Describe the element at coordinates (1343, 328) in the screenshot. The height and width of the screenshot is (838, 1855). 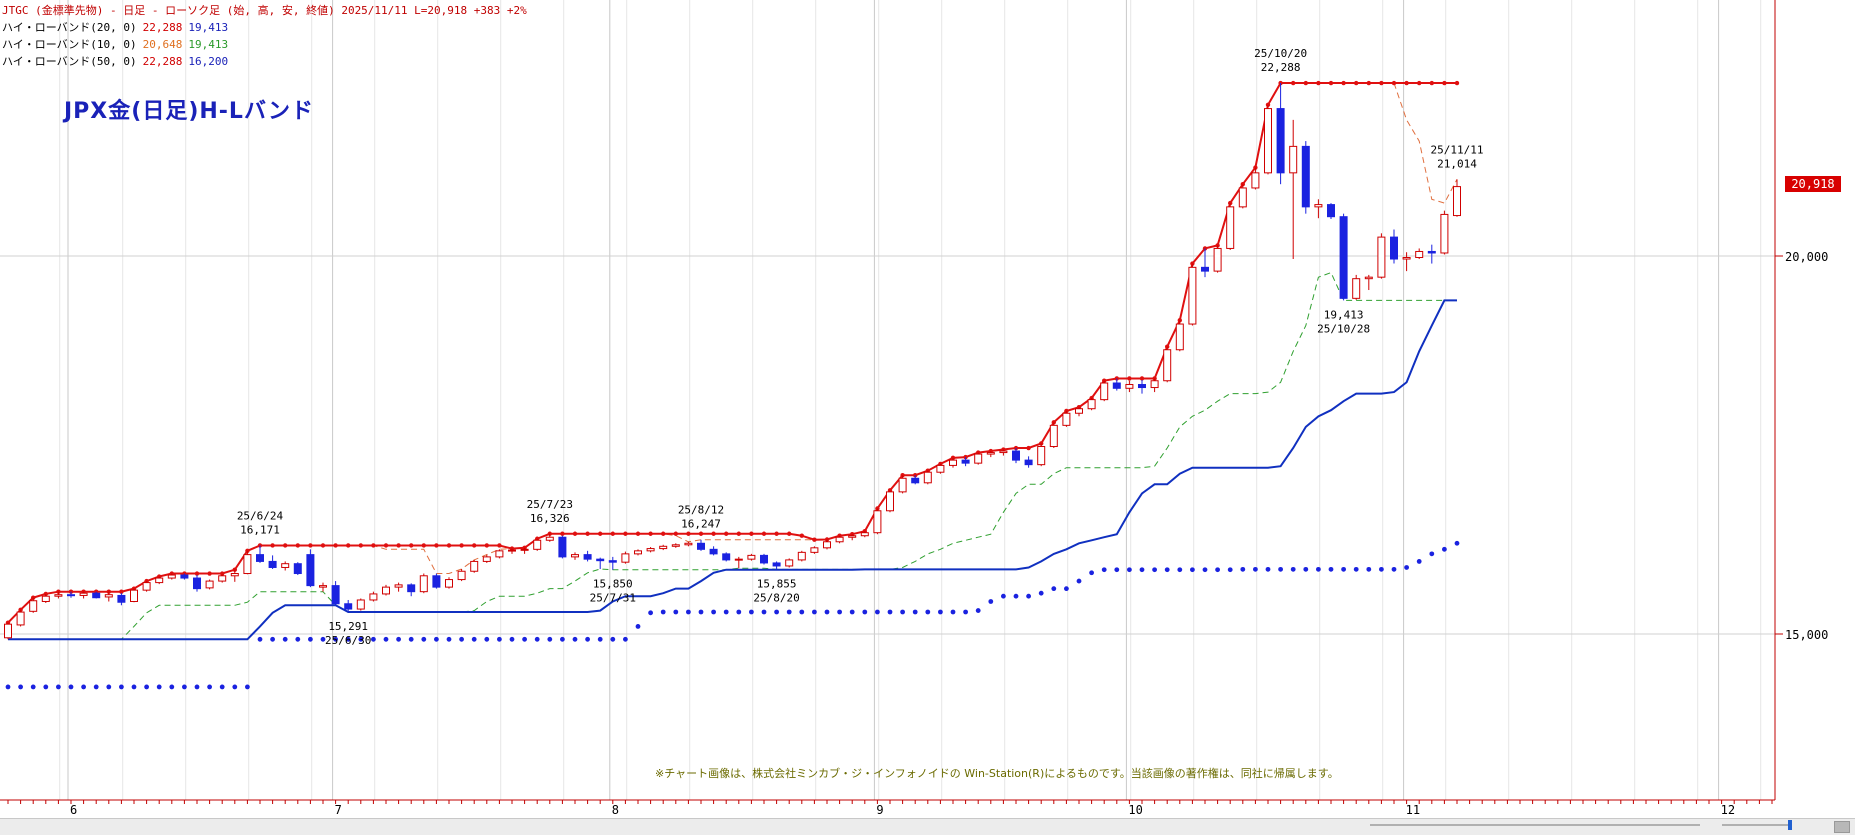
I see `annotation-date: 25/10/28` at that location.